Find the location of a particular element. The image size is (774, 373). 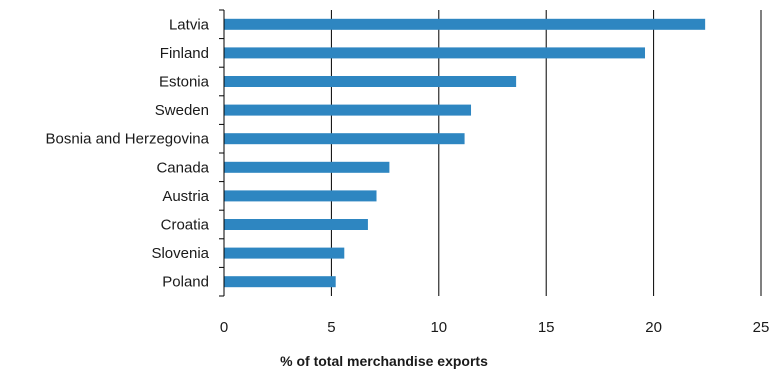

category-label: Finland is located at coordinates (184, 53).